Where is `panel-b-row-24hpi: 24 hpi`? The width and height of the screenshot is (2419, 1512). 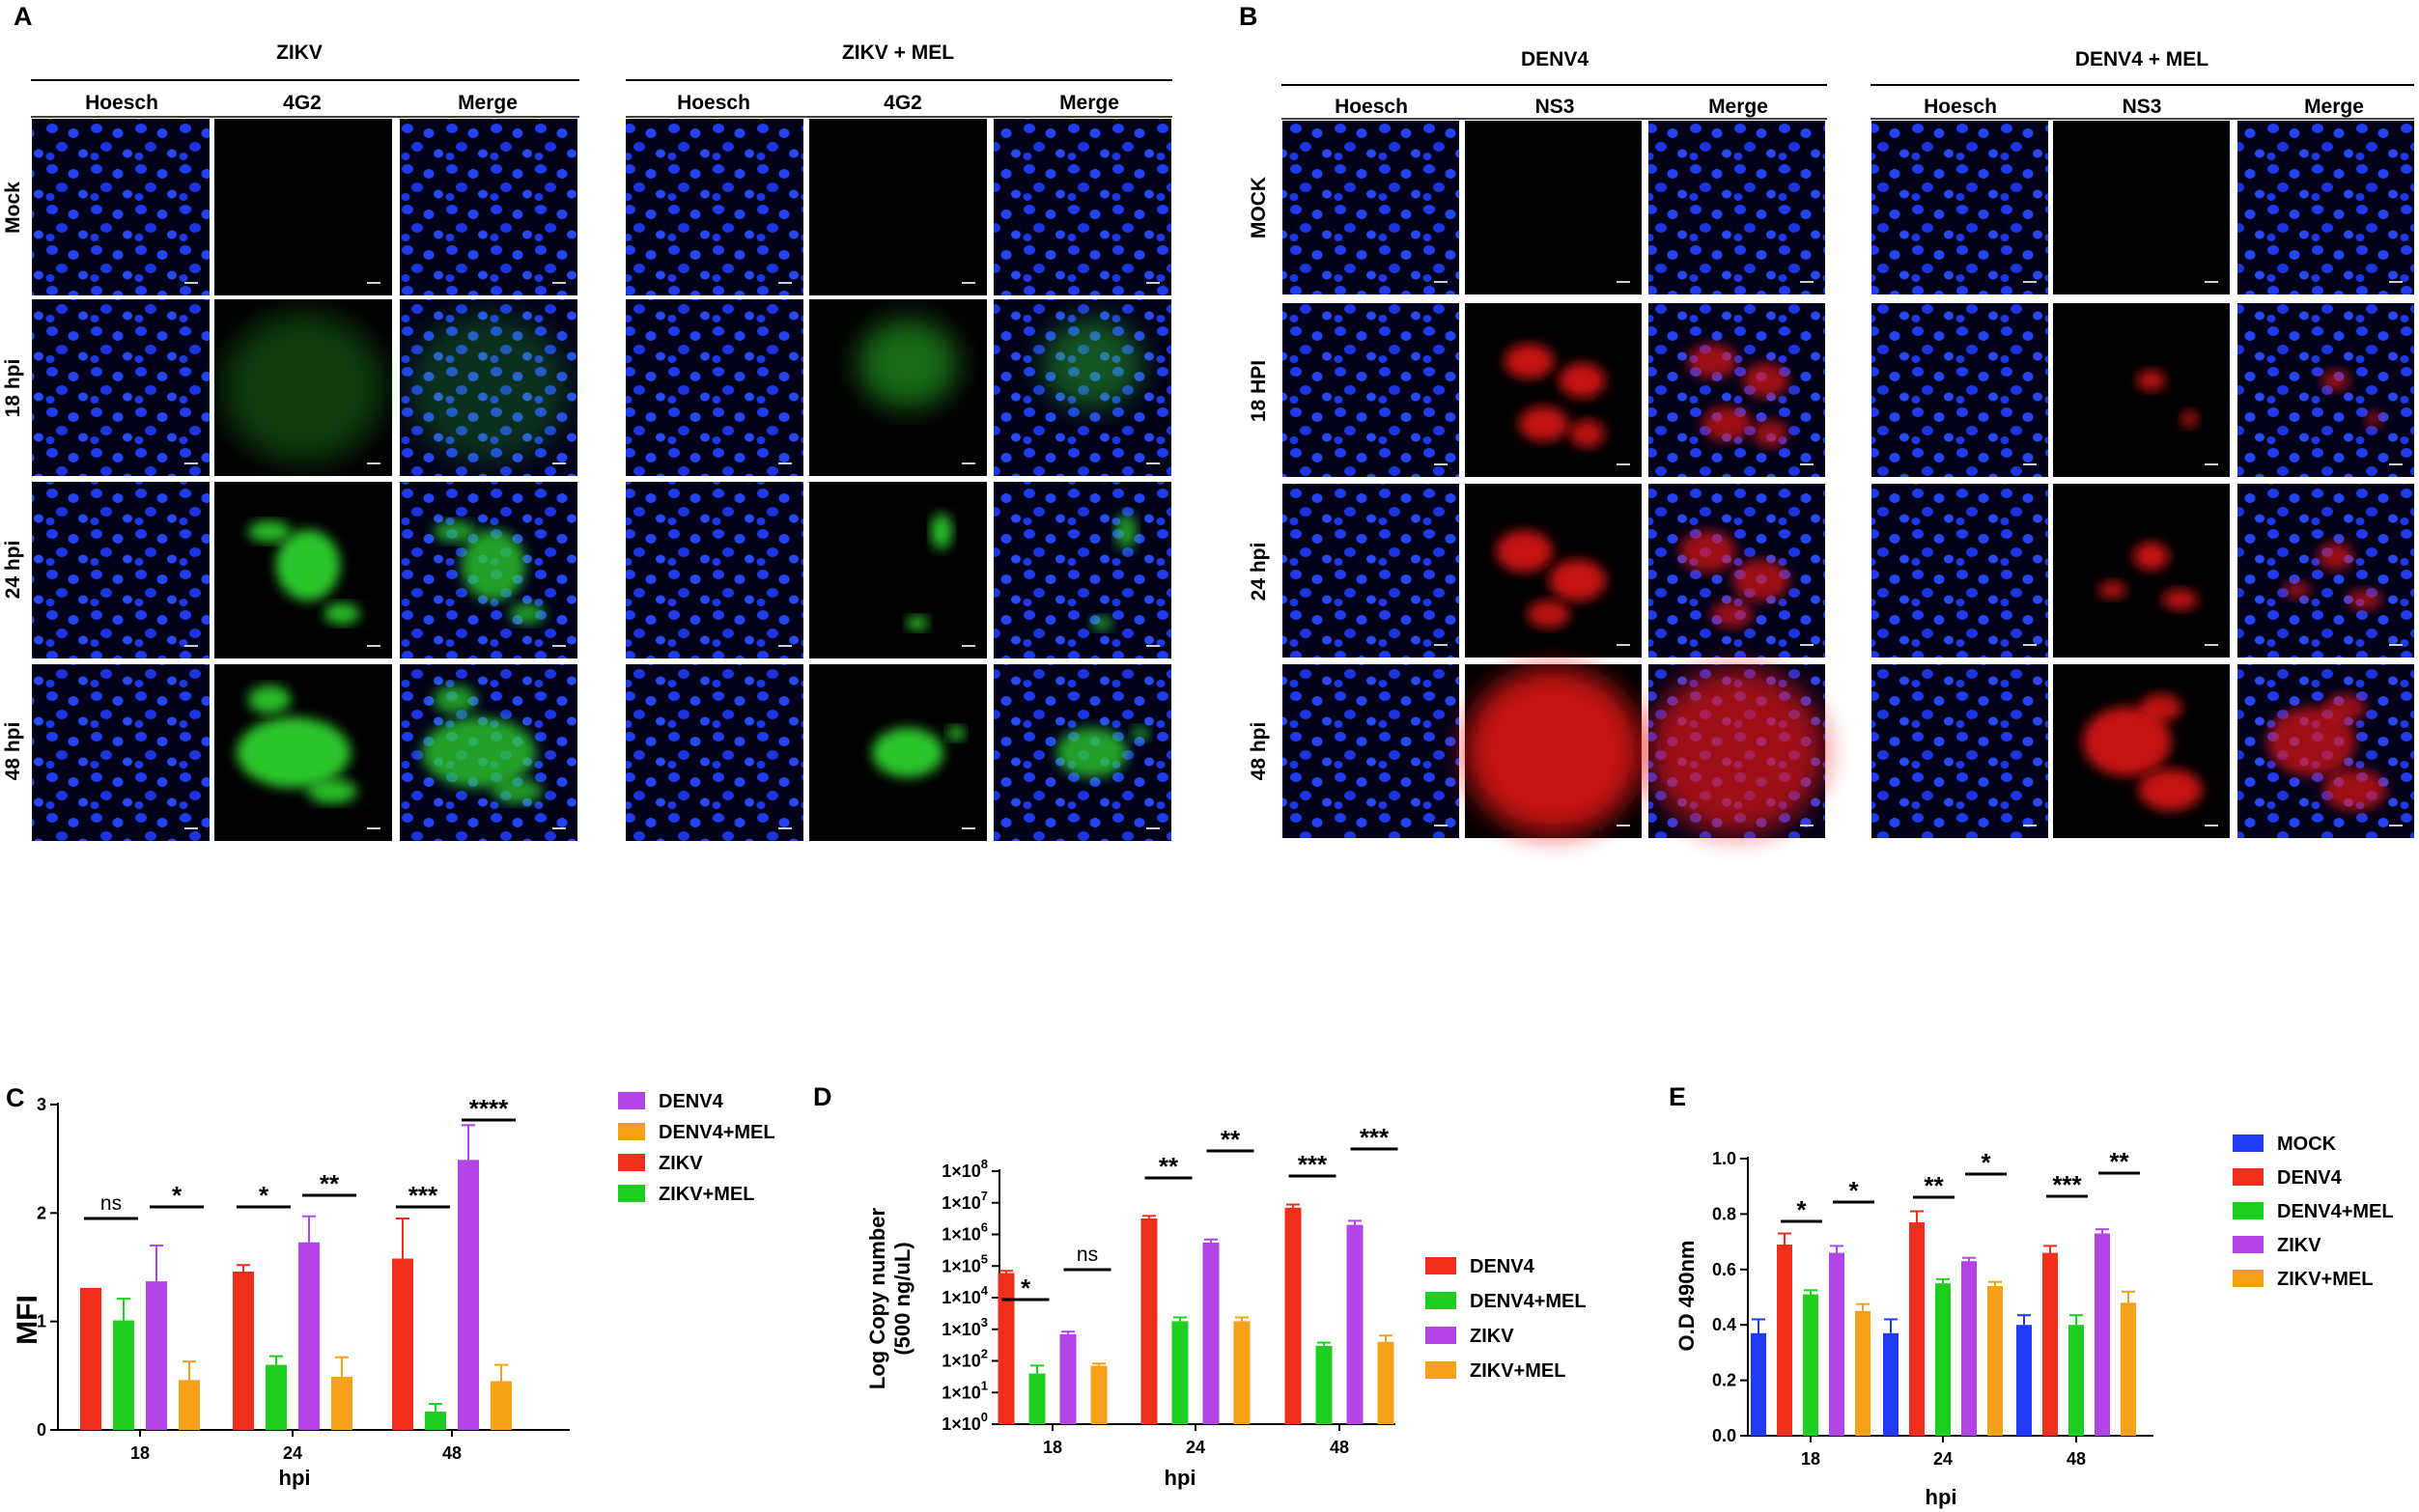 panel-b-row-24hpi: 24 hpi is located at coordinates (1259, 573).